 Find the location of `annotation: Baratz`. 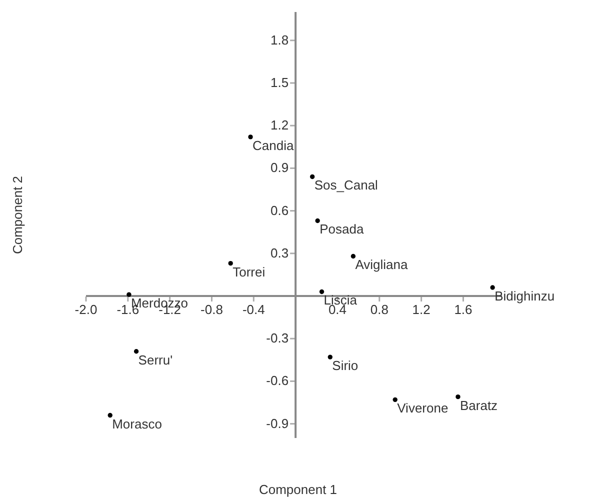

annotation: Baratz is located at coordinates (479, 405).